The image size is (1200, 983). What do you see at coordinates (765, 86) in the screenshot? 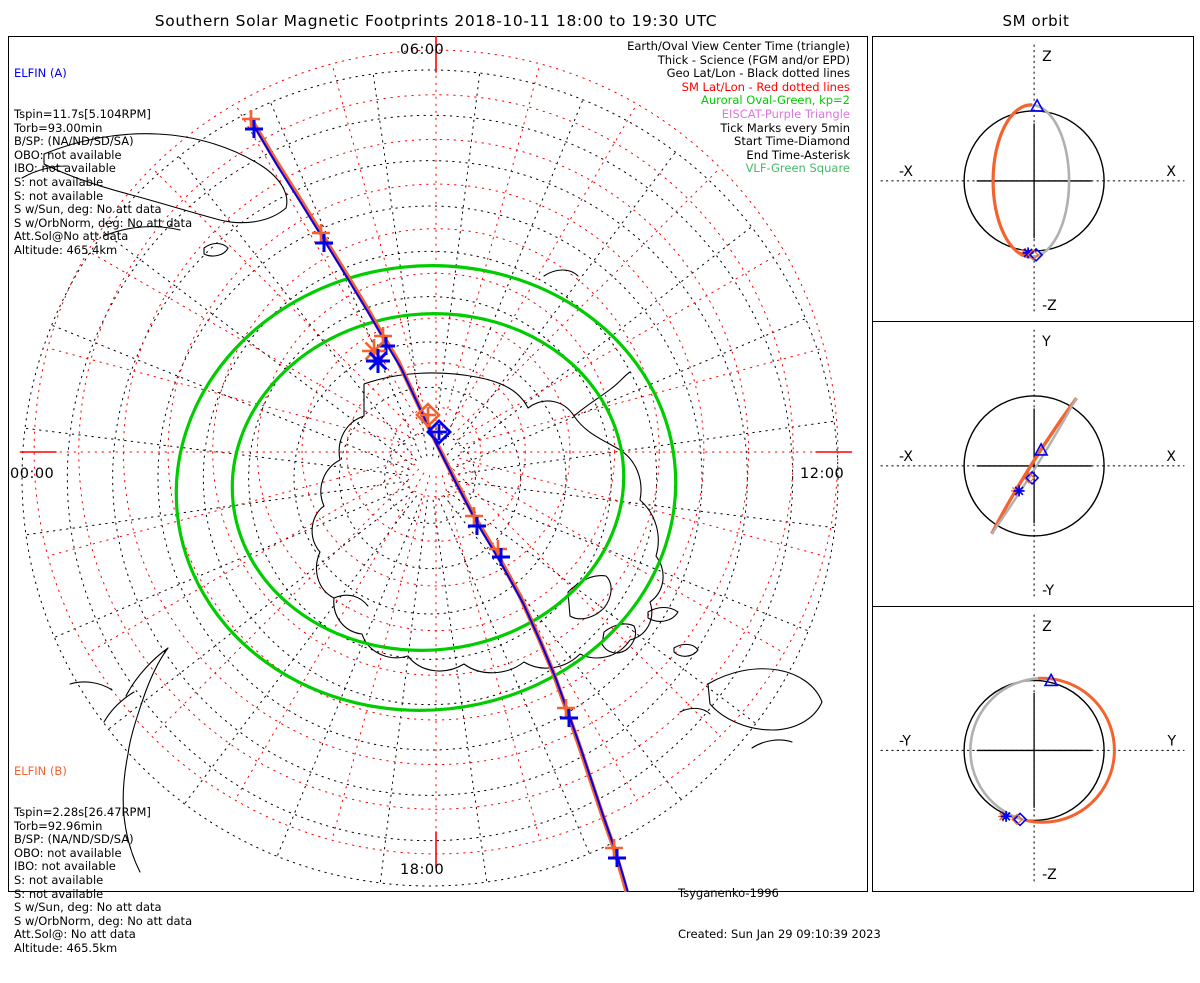
I see `legend-item: SM Lat/Lon - Red dotted lines` at bounding box center [765, 86].